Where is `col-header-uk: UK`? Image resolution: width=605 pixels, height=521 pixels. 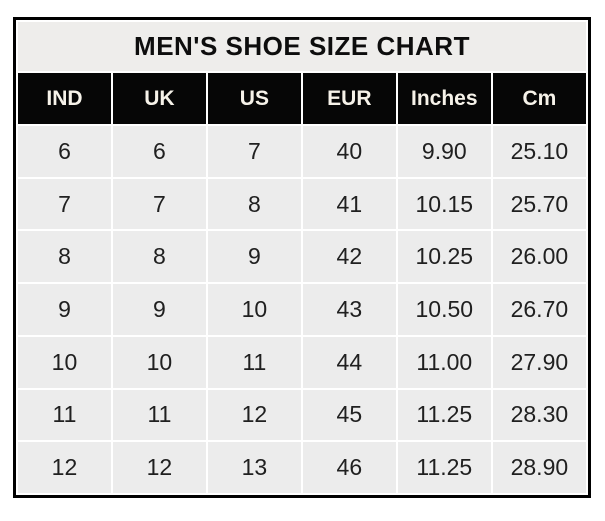 col-header-uk: UK is located at coordinates (159, 98).